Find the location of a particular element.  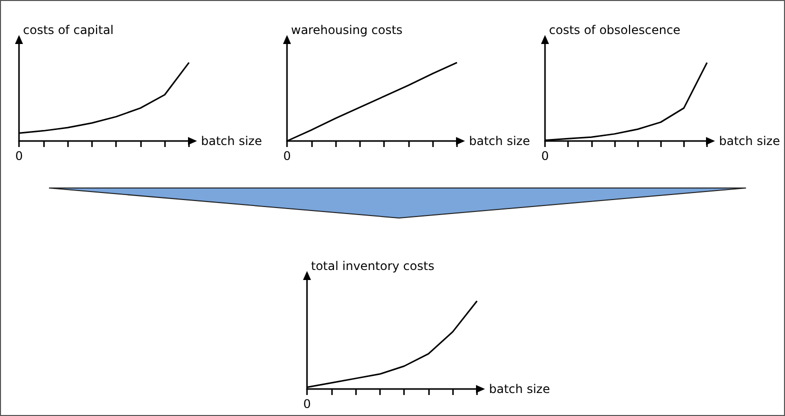

y-axis-title: costs of capital is located at coordinates (68, 30).